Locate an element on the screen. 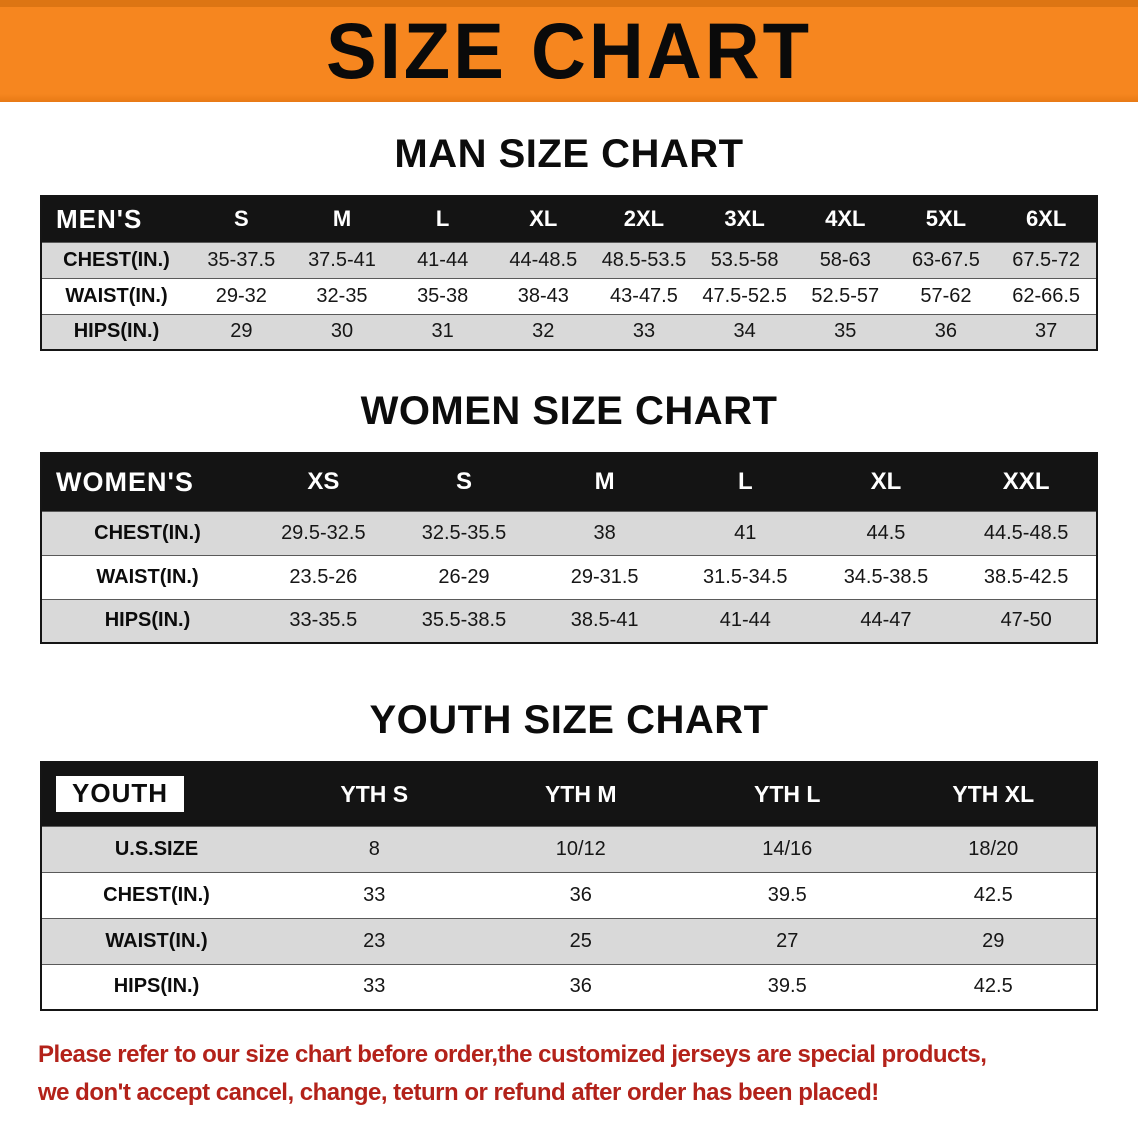 This screenshot has height=1132, width=1138. size-value-cell: 34 is located at coordinates (744, 331).